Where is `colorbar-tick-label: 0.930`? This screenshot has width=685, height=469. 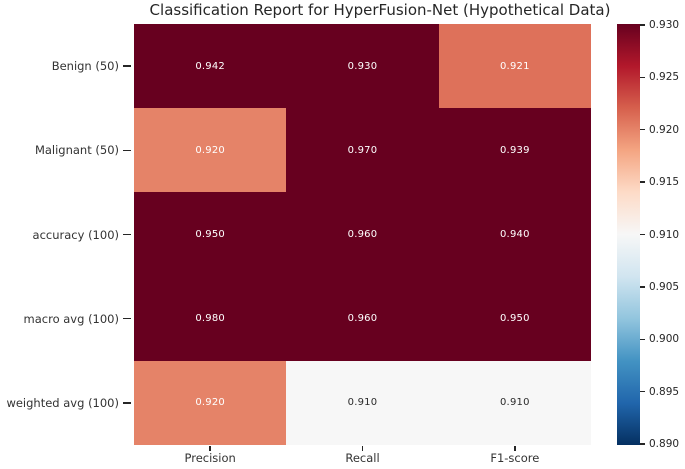 colorbar-tick-label: 0.930 is located at coordinates (664, 25).